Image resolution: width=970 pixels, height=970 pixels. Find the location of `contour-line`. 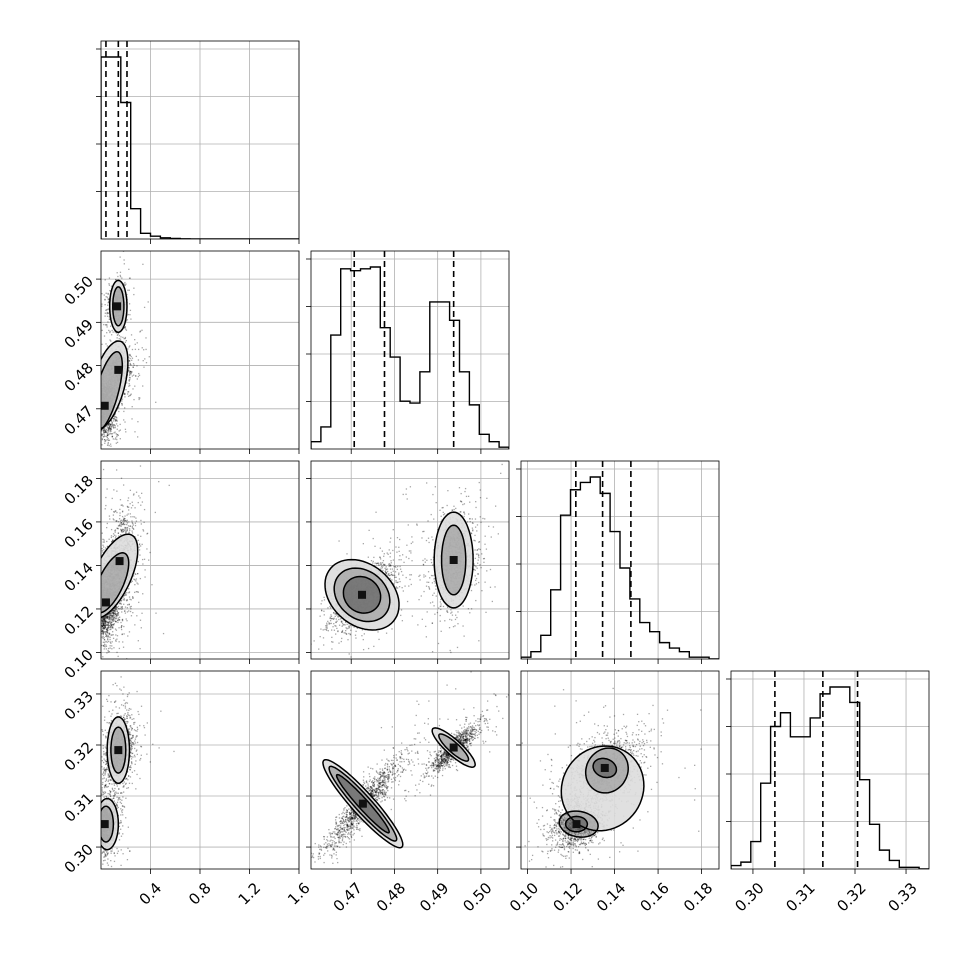

contour-line is located at coordinates (120, 576).